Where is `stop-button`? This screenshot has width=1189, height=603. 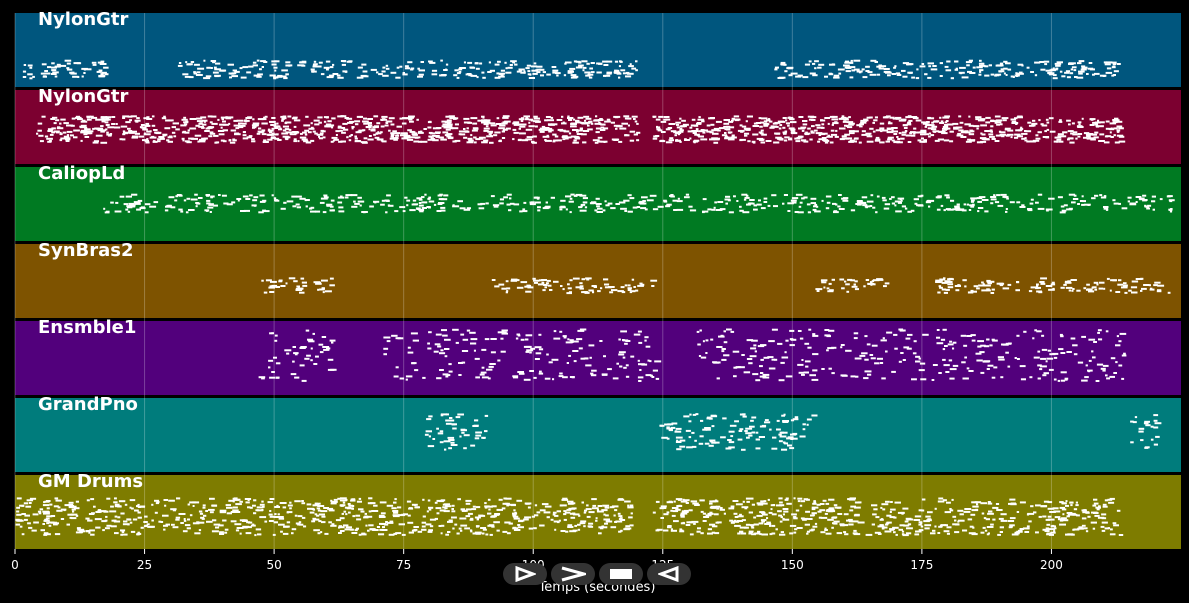 stop-button is located at coordinates (621, 574).